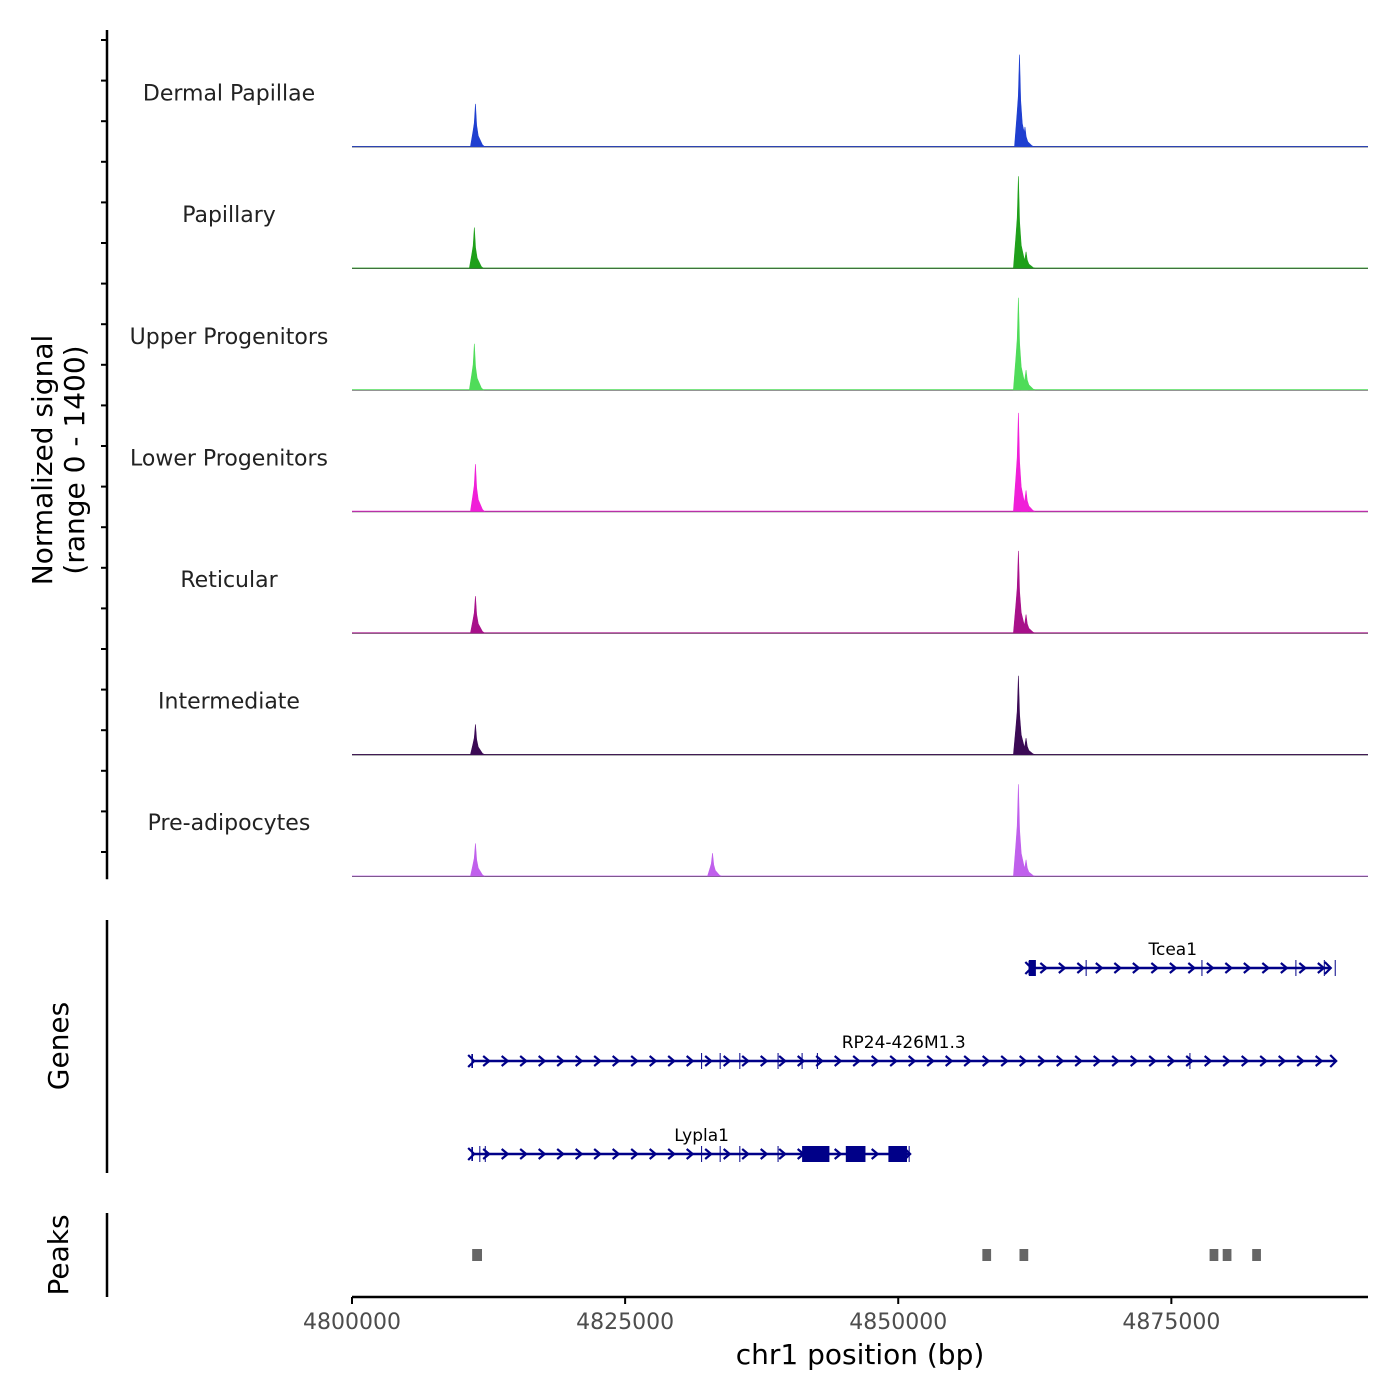 Image resolution: width=1400 pixels, height=1400 pixels. Describe the element at coordinates (471, 1061) in the screenshot. I see `gene-start-arrow` at that location.